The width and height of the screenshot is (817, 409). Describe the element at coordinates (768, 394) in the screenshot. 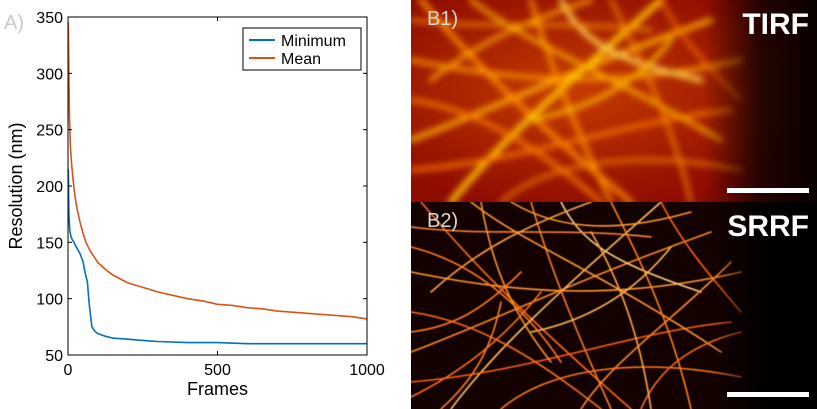

I see `srrf-scale-bar` at that location.